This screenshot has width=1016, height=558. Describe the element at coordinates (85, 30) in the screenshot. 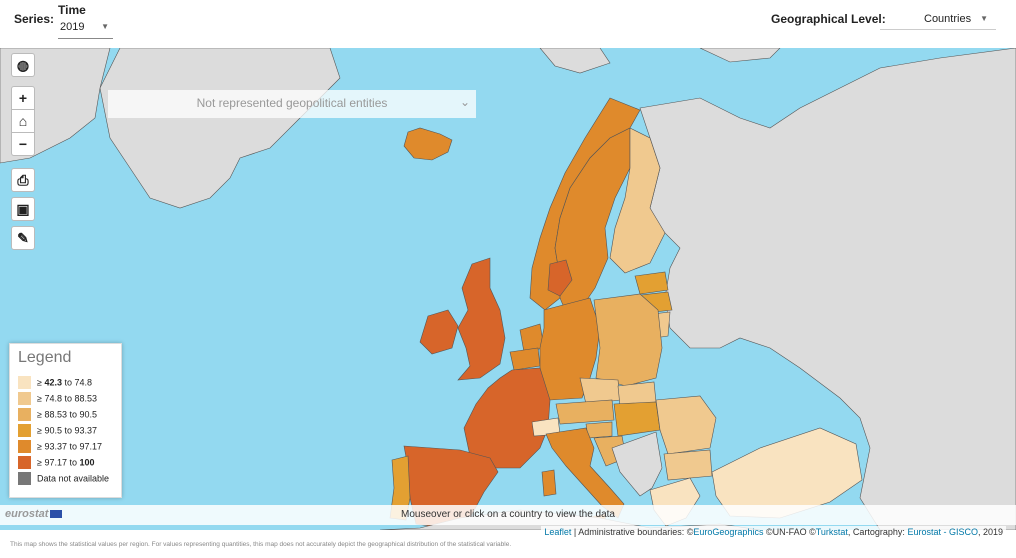

I see `time-select: 2019 ▼` at that location.